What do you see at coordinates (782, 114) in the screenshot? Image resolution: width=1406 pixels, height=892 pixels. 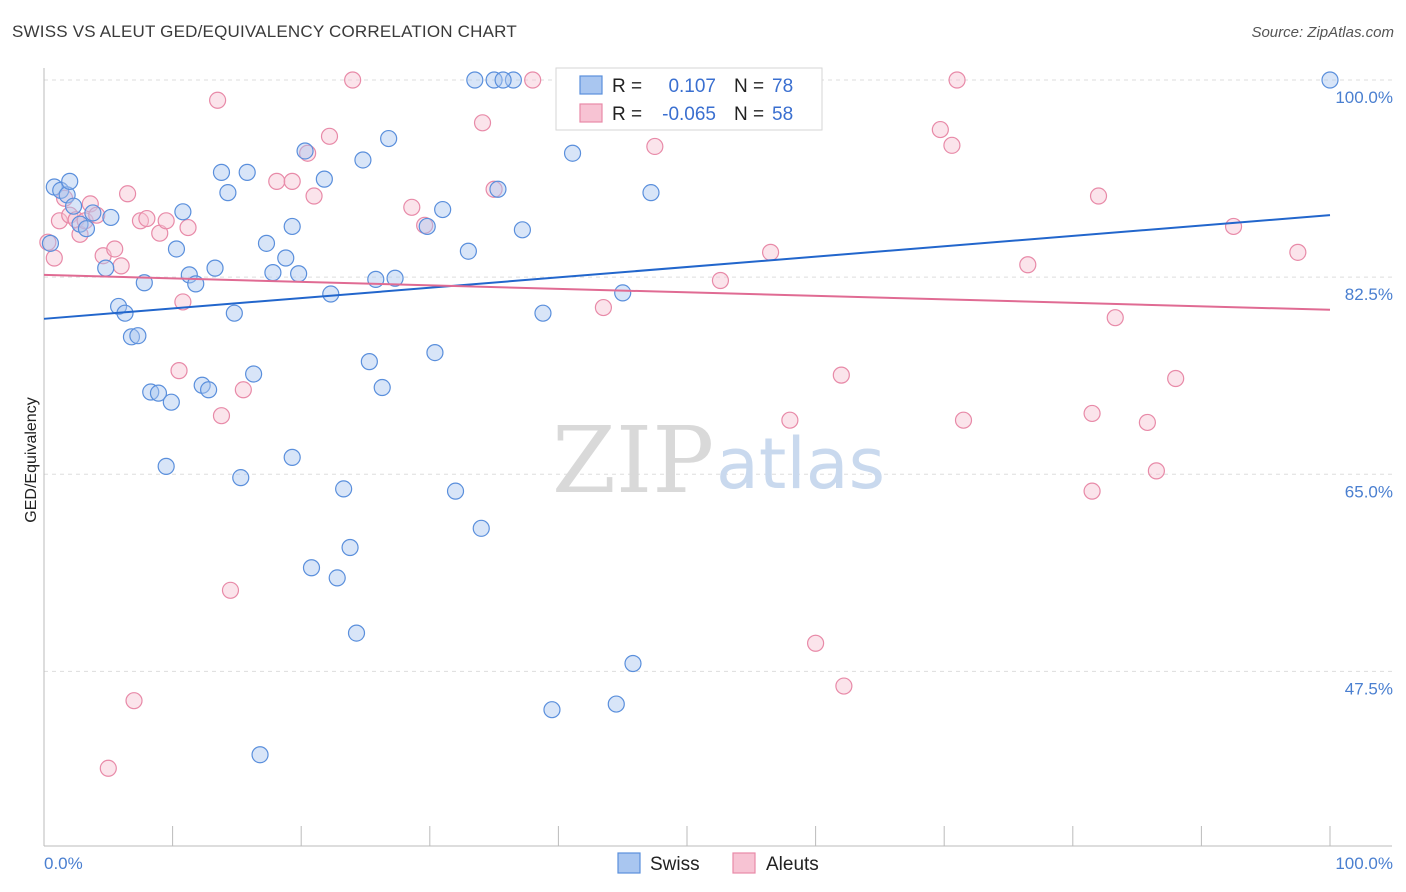 I see `legend-aleut-n-value: 58` at bounding box center [782, 114].